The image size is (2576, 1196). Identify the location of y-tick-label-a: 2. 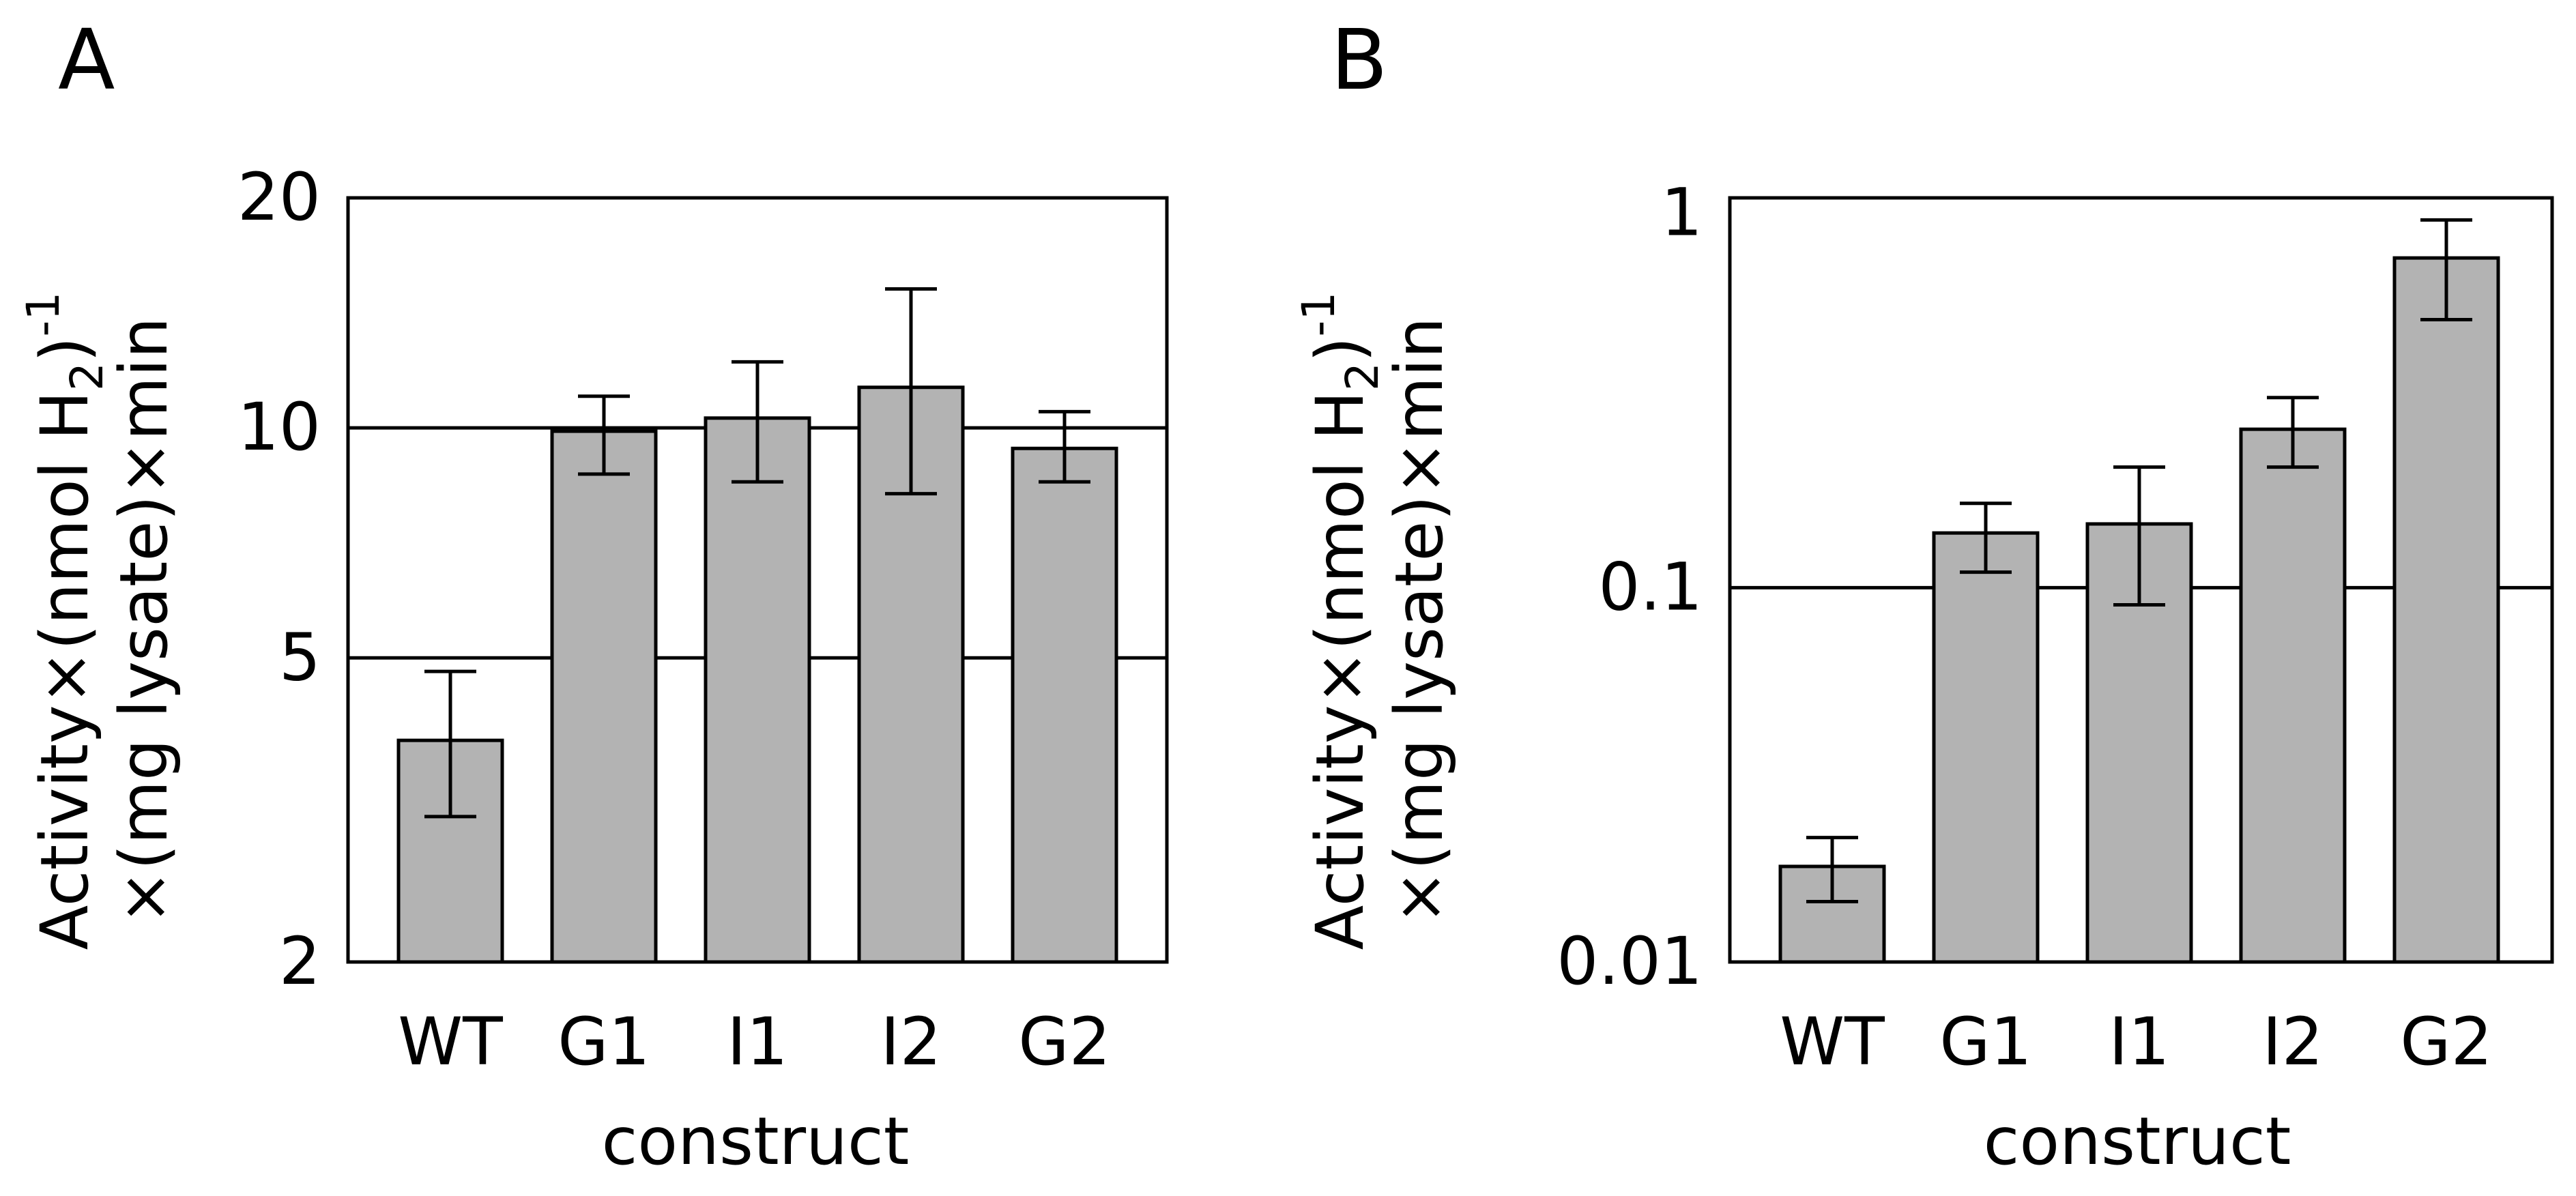
(300, 961).